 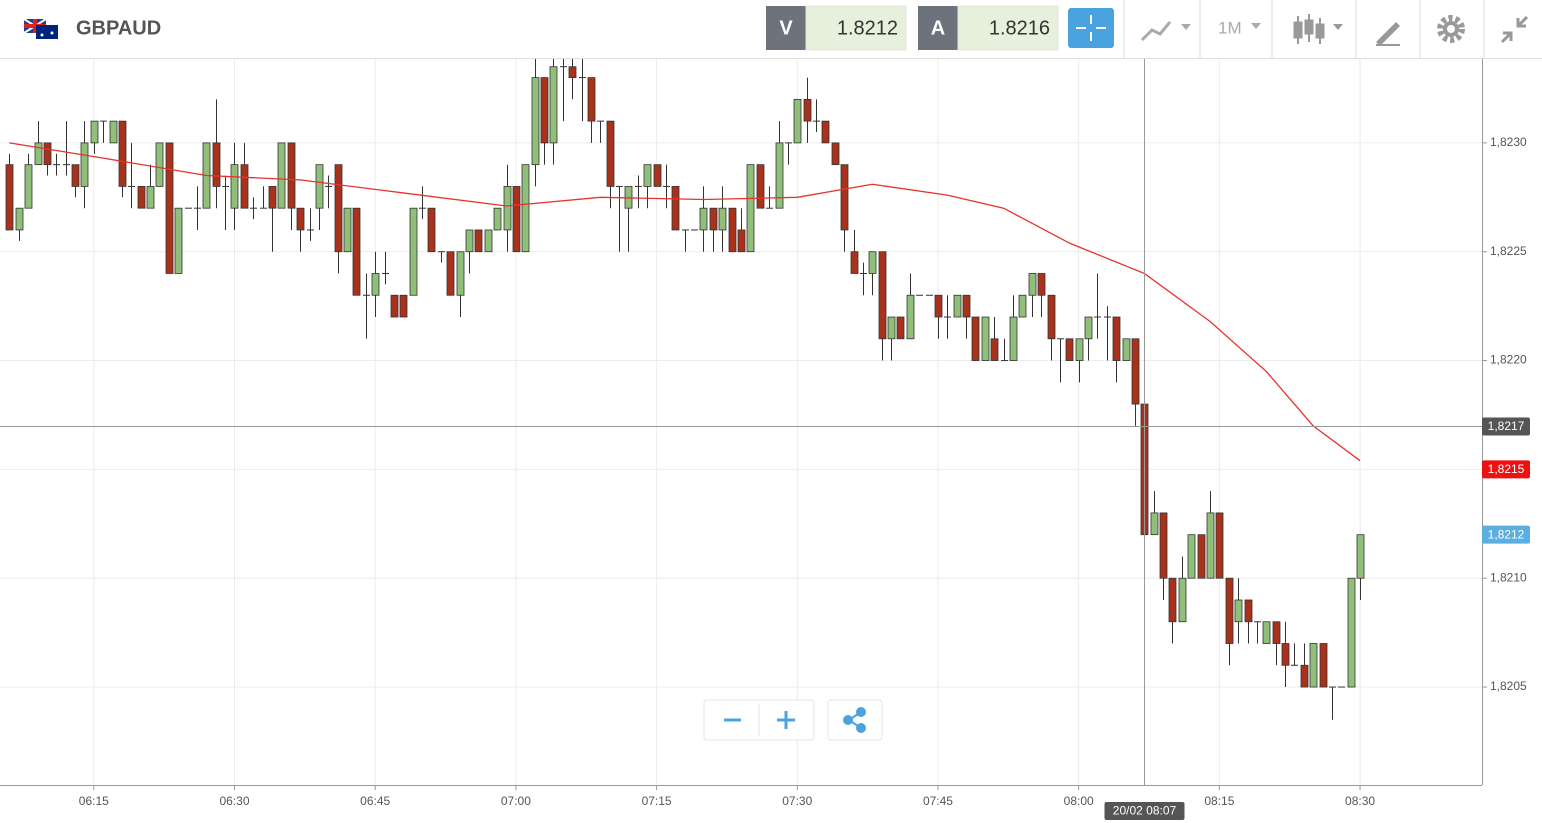 What do you see at coordinates (1508, 142) in the screenshot?
I see `y-tick-label: 1,8230` at bounding box center [1508, 142].